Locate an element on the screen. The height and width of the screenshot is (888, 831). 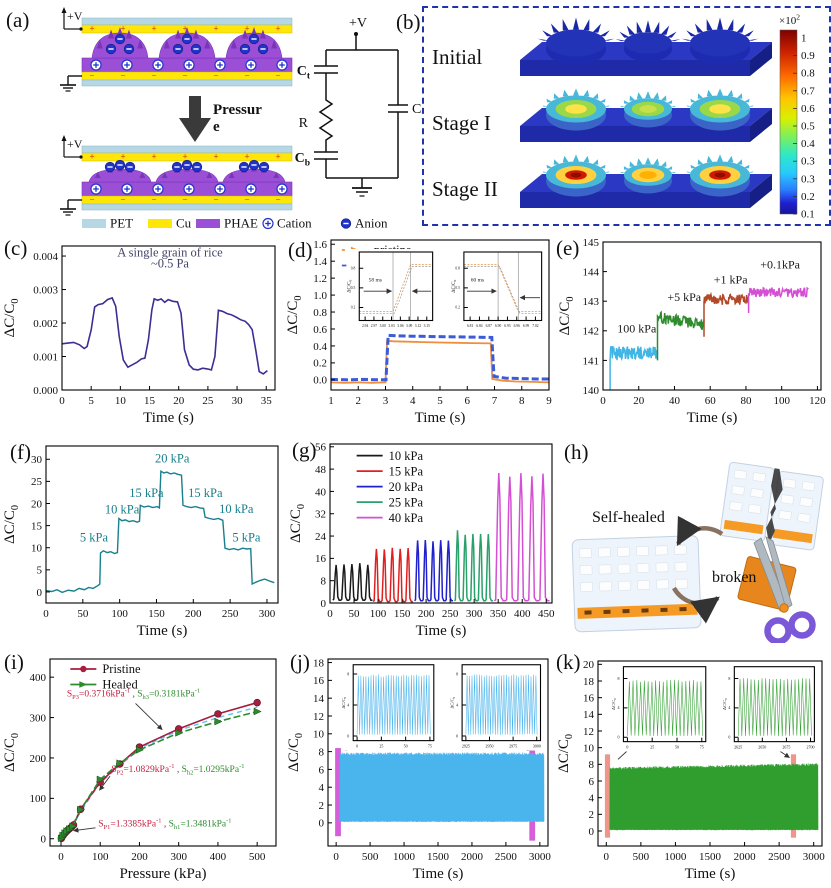
rich-text-segment: 60 is located at coordinates (711, 401).